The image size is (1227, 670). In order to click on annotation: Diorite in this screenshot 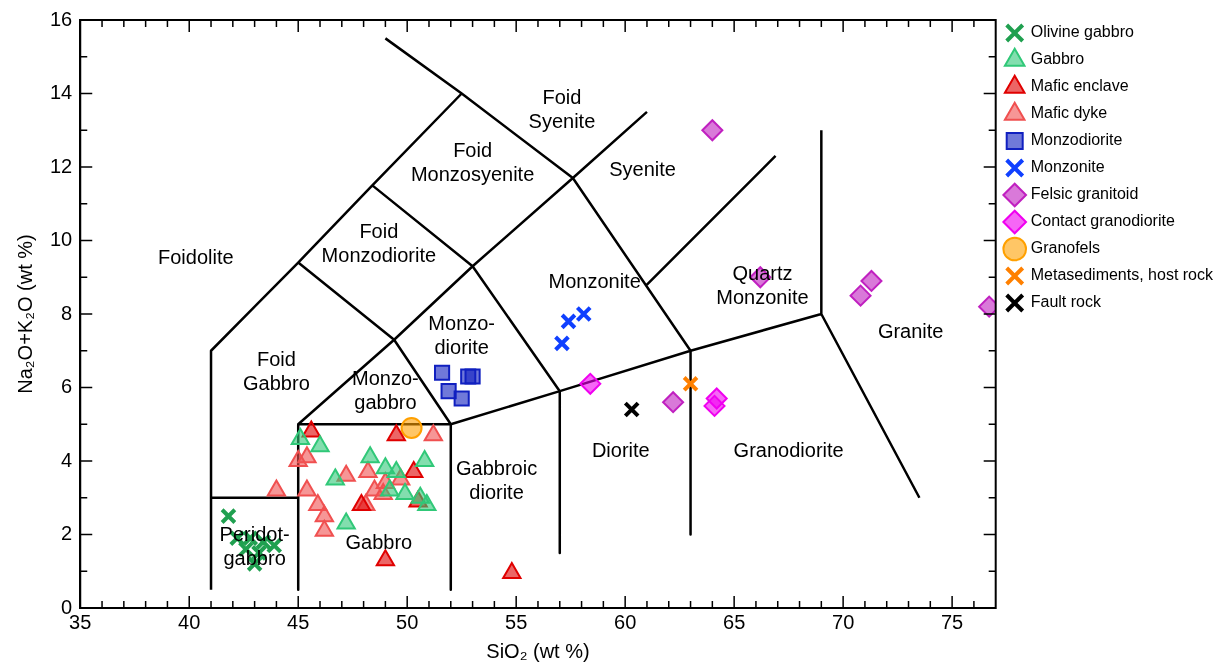, I will do `click(620, 450)`.